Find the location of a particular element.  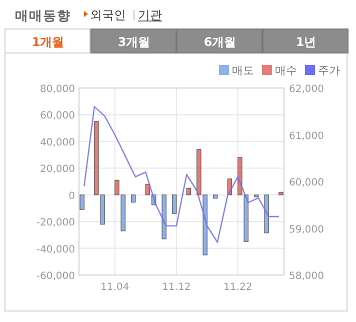

x-tick-label: 11.22 is located at coordinates (238, 287).